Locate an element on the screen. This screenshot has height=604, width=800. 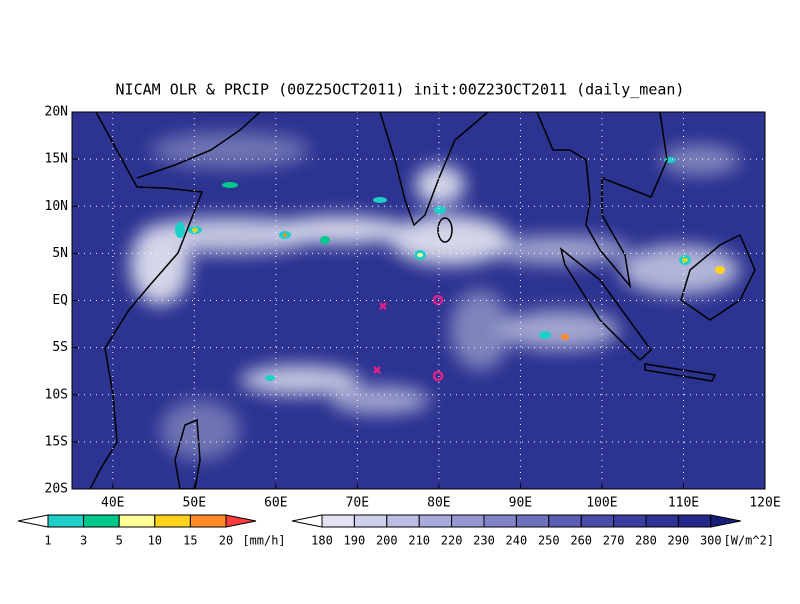
colorbar-label: 210 is located at coordinates (419, 541).